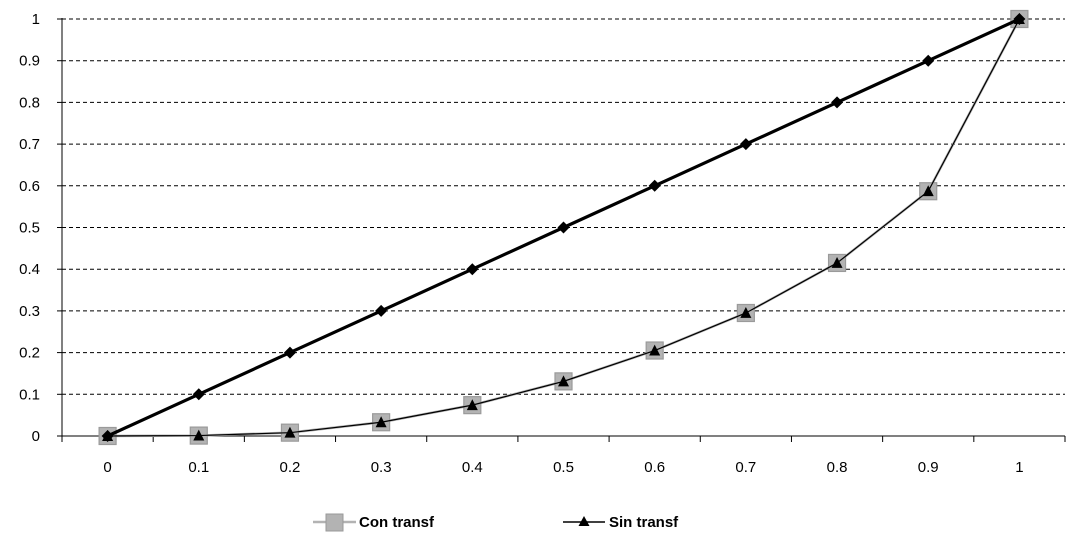 Image resolution: width=1070 pixels, height=539 pixels. What do you see at coordinates (381, 467) in the screenshot?
I see `x-tick-label: 0.3` at bounding box center [381, 467].